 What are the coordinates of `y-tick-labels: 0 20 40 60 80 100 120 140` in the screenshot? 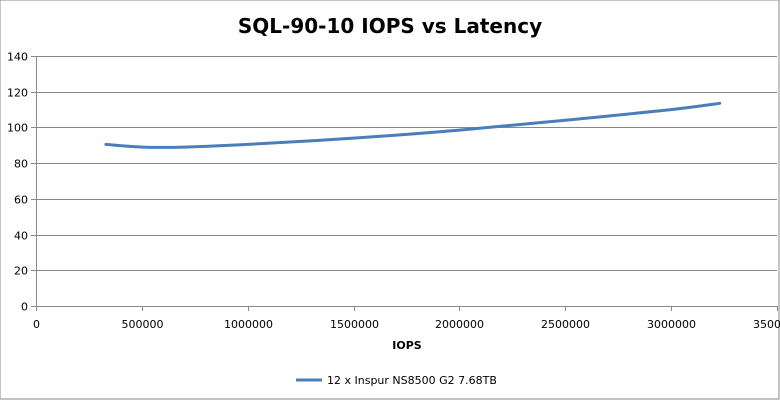 It's located at (17, 182).